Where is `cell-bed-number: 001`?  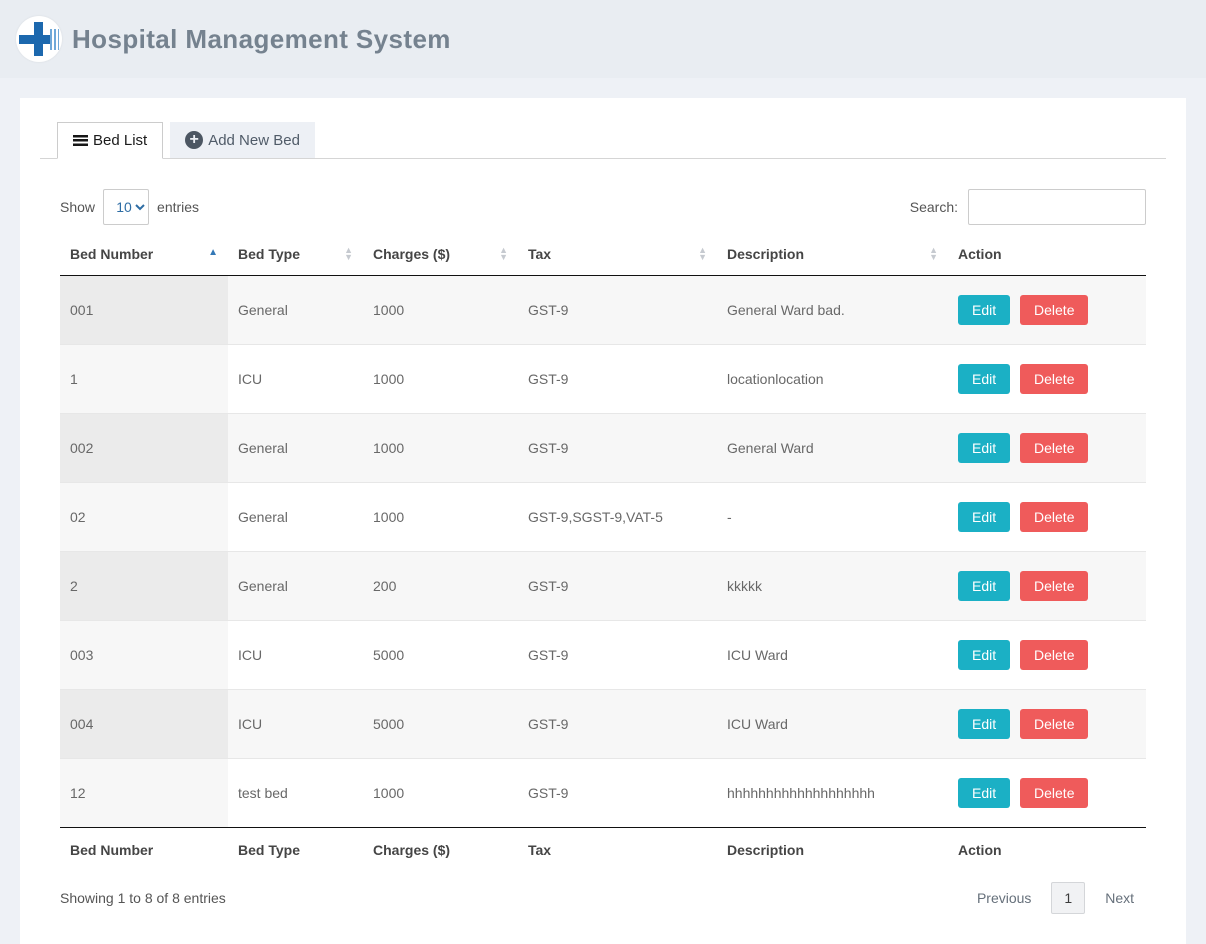
cell-bed-number: 001 is located at coordinates (144, 310).